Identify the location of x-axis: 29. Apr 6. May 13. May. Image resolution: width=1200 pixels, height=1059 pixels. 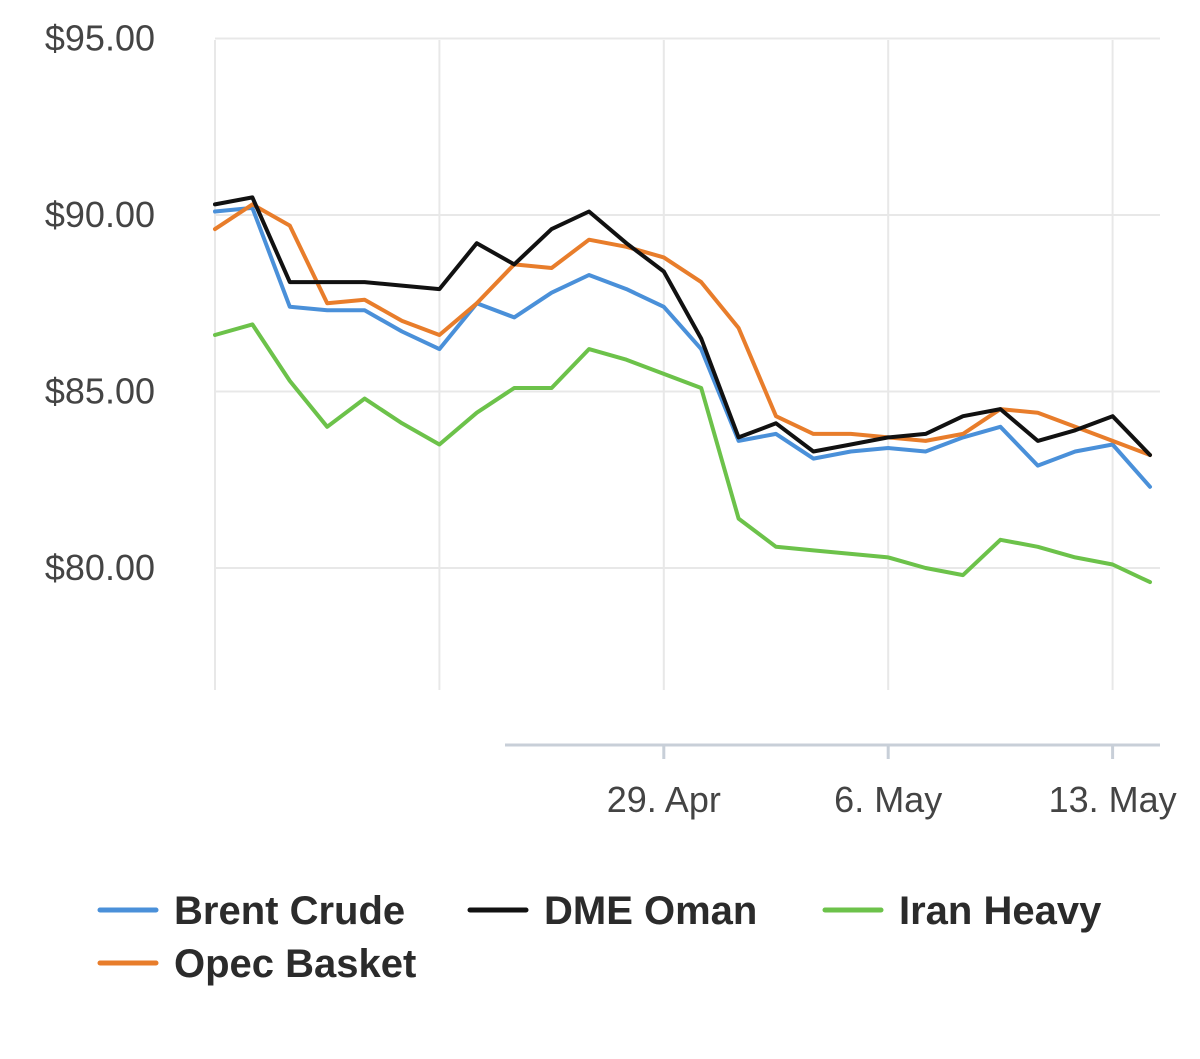
(841, 781).